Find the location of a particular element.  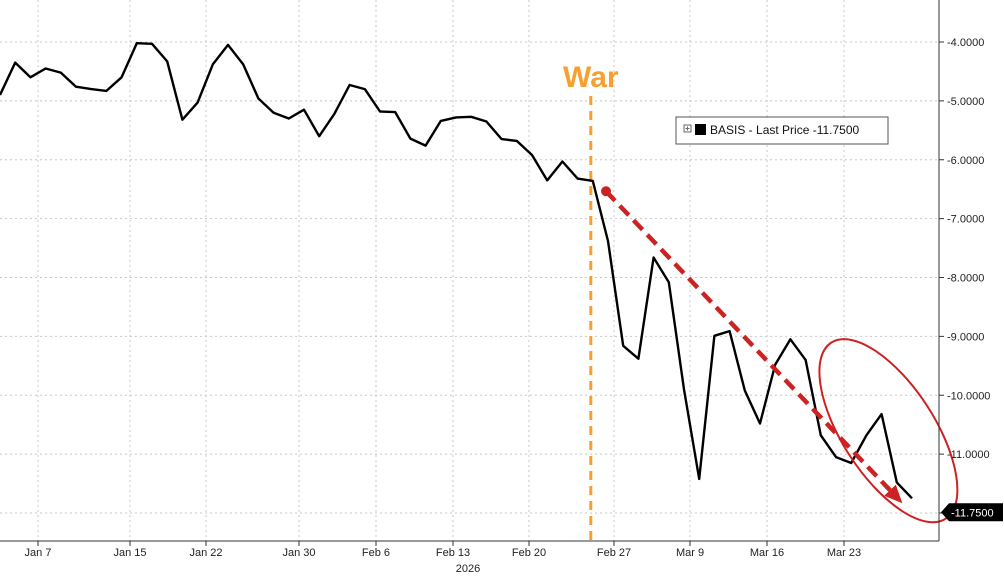

x-tick-label: Mar 9 is located at coordinates (690, 553).